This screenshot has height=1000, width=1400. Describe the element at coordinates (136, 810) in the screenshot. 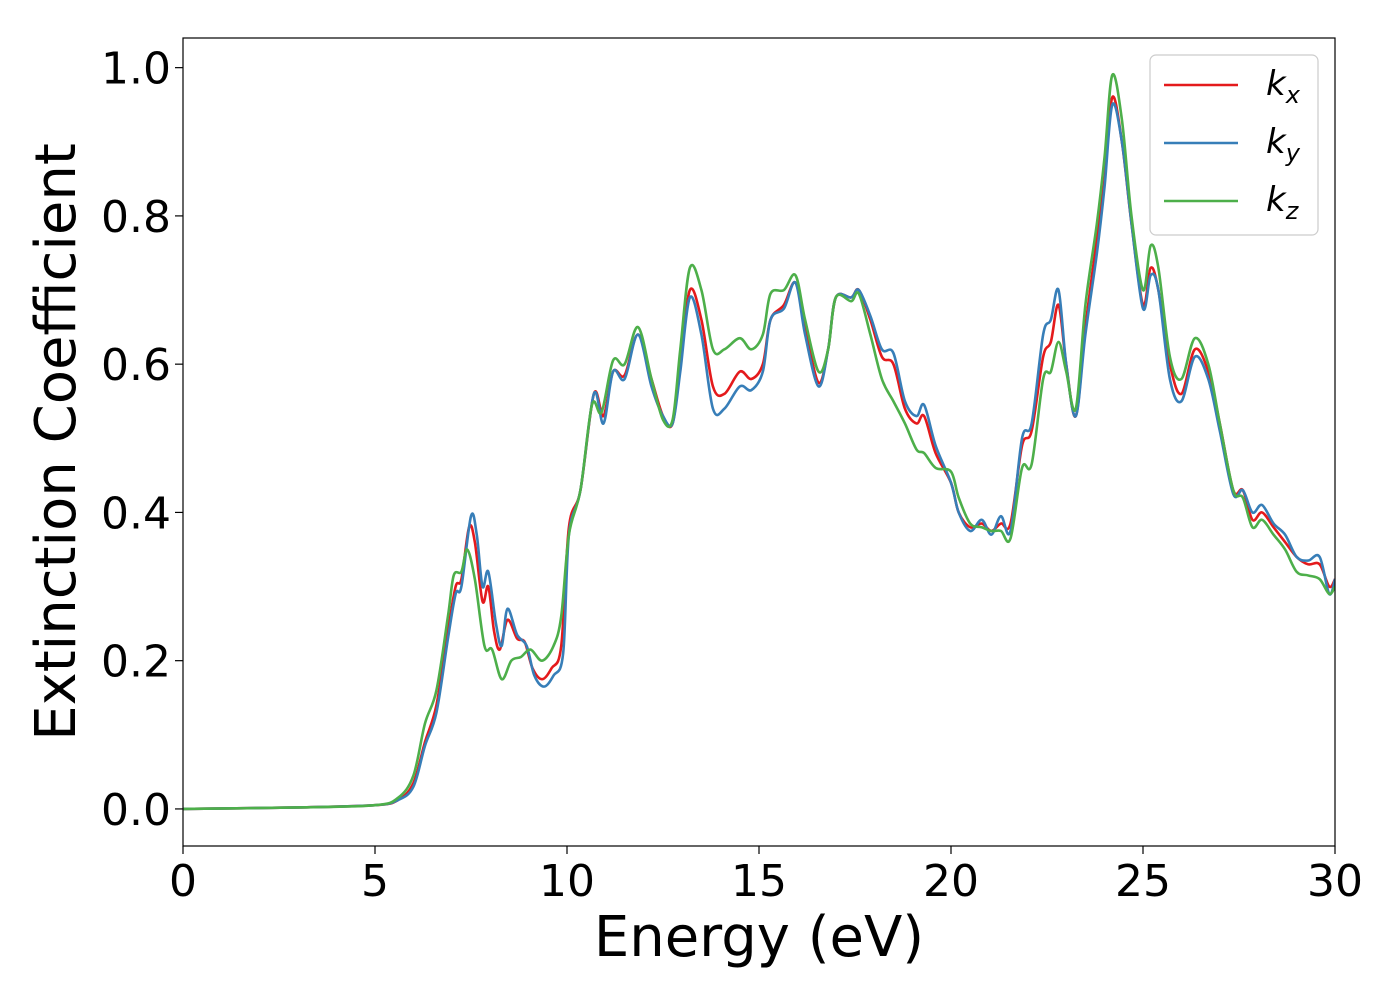

I see `y-tick-label: 0.0` at that location.